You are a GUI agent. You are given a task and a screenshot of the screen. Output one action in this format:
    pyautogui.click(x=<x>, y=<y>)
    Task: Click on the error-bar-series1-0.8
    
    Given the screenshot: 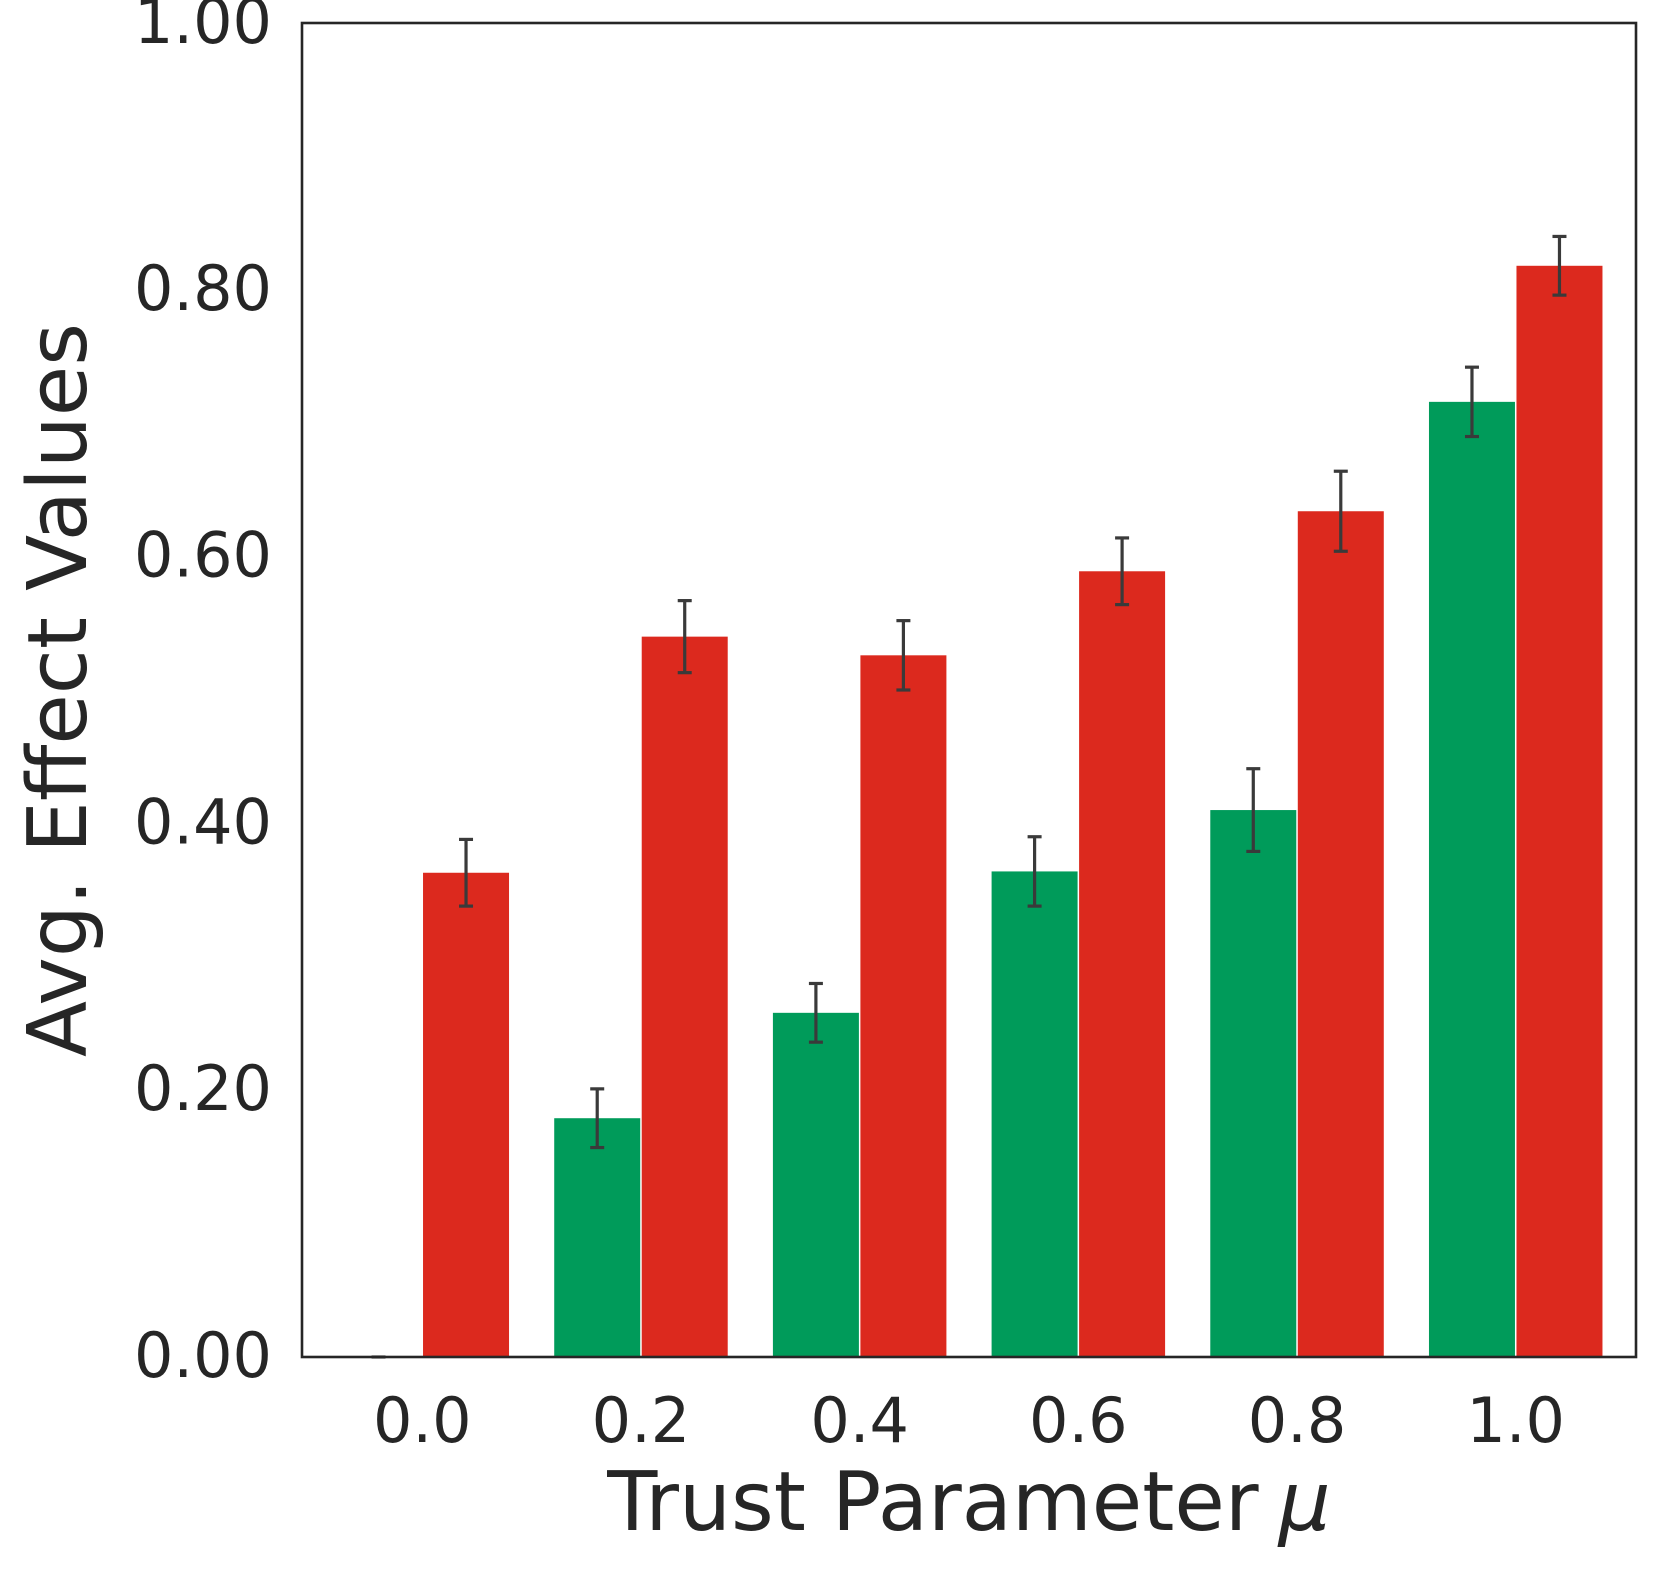 What is the action you would take?
    pyautogui.click(x=1253, y=810)
    